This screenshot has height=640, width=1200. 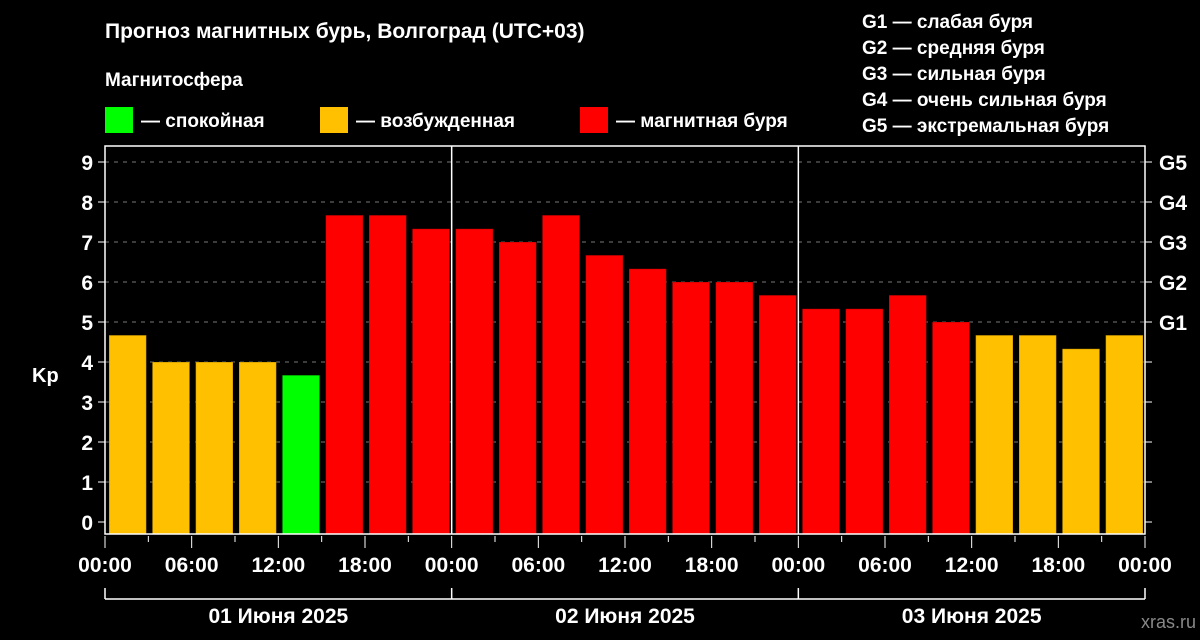 I want to click on legend-label: — возбужденная, so click(x=435, y=121).